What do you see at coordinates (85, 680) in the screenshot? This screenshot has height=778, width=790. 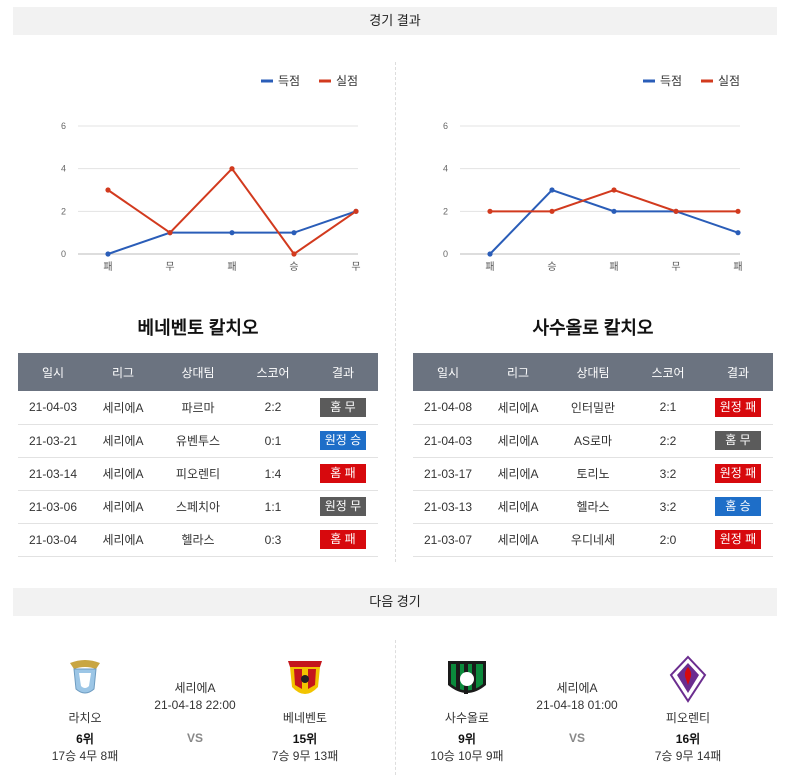 I see `lazio-crest-icon` at bounding box center [85, 680].